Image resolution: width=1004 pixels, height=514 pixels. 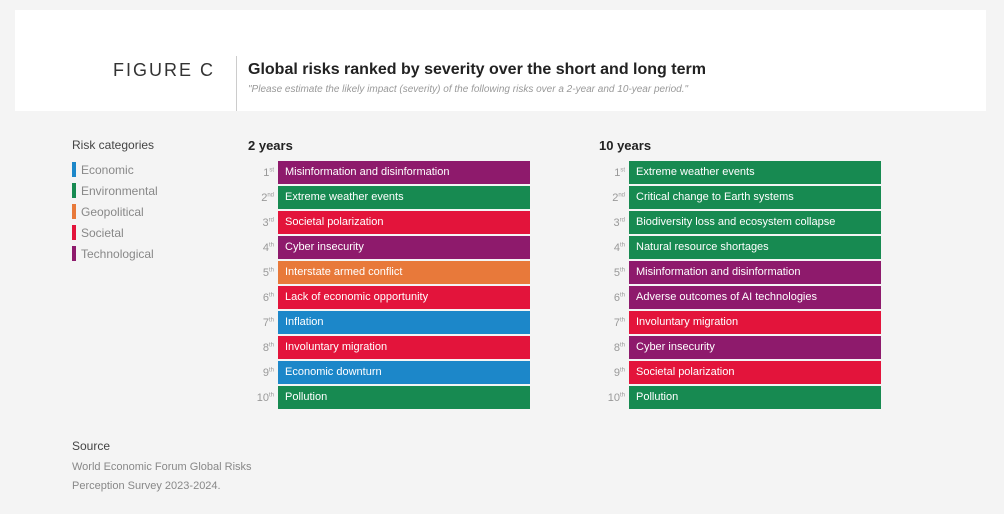 What do you see at coordinates (117, 253) in the screenshot?
I see `legend-label: Technological` at bounding box center [117, 253].